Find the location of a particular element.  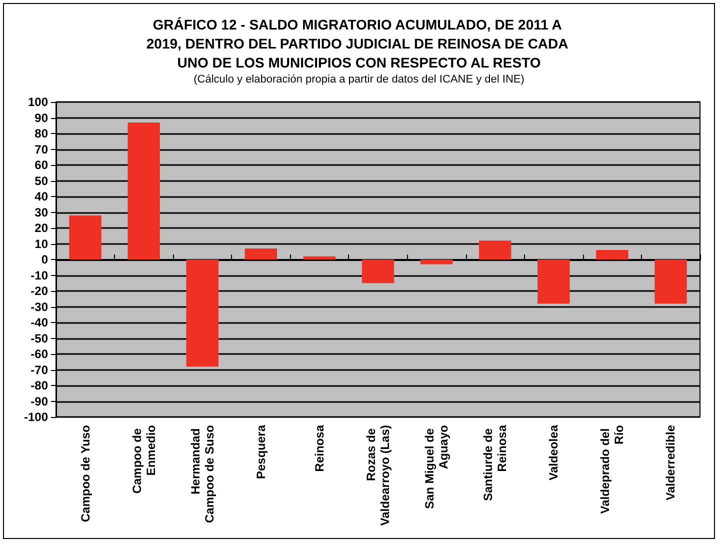

y-tick-label: -80 is located at coordinates (39, 385).